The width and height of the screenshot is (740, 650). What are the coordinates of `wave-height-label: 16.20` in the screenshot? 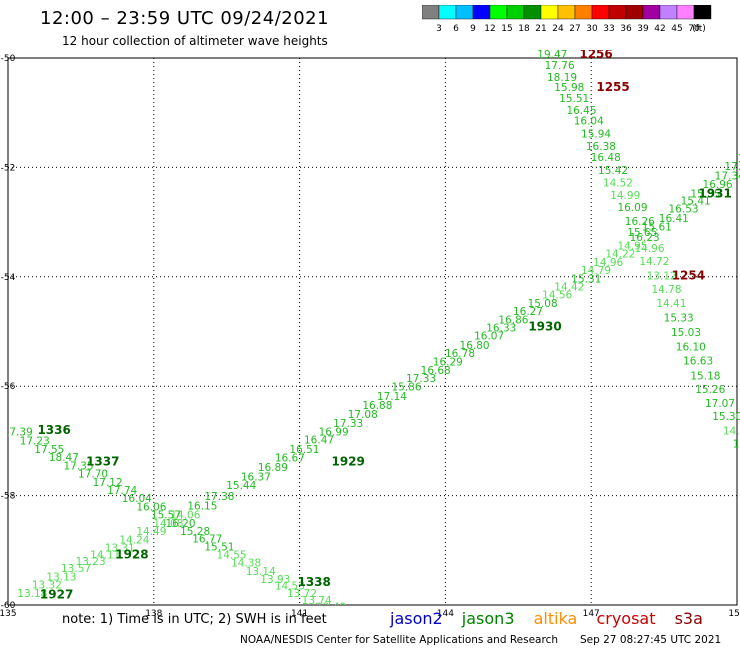 It's located at (180, 524).